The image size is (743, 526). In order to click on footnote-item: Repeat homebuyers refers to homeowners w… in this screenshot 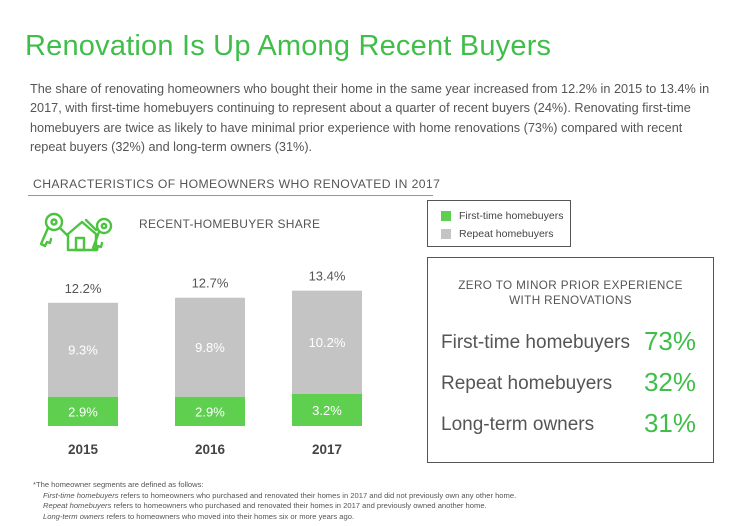, I will do `click(383, 506)`.